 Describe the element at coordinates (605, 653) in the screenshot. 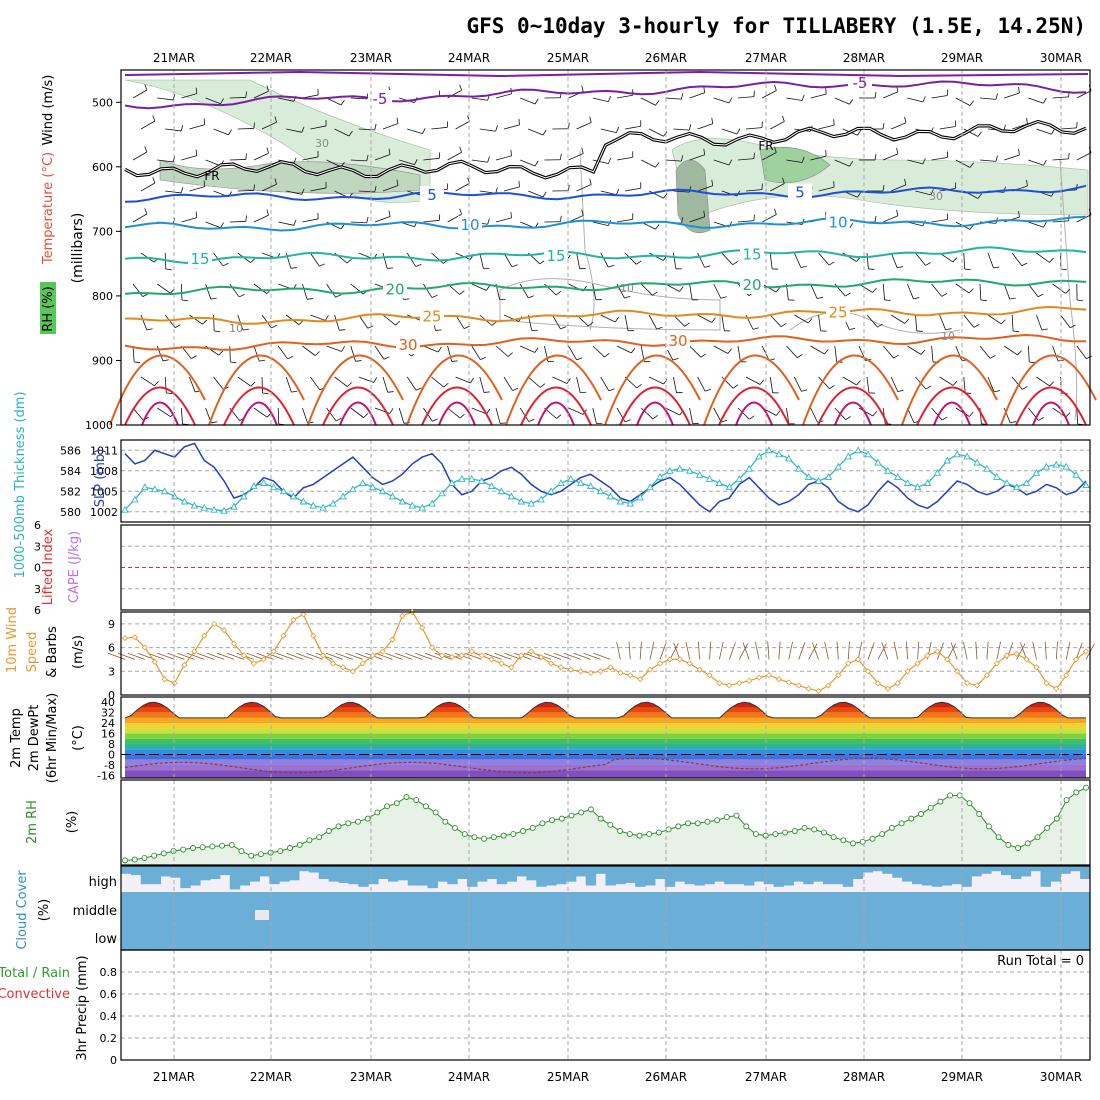

I see `wind10-frame` at that location.